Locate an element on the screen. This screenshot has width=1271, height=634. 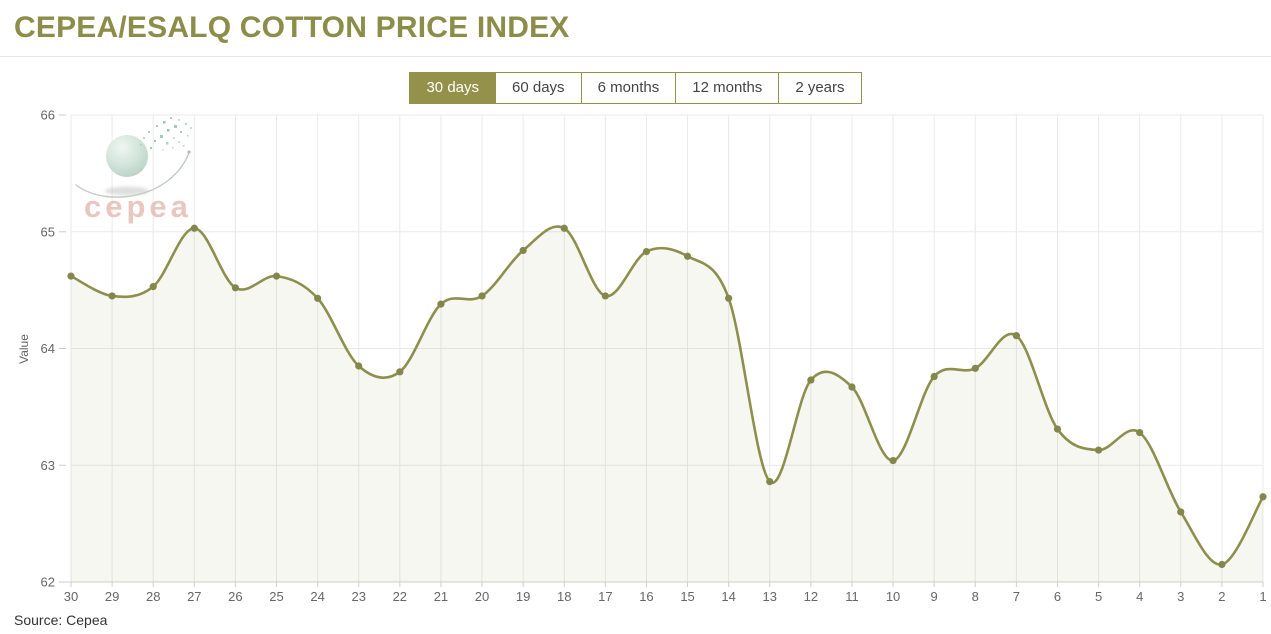
source-note: Source: Cepea is located at coordinates (61, 620).